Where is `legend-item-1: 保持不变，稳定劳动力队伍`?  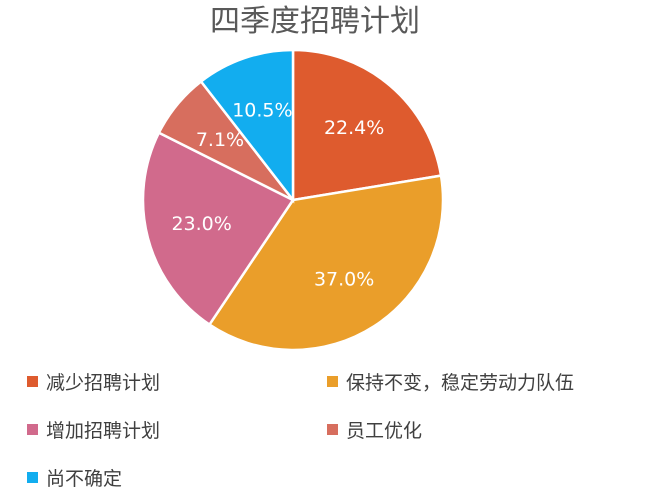
legend-item-1: 保持不变，稳定劳动力队伍 is located at coordinates (450, 381).